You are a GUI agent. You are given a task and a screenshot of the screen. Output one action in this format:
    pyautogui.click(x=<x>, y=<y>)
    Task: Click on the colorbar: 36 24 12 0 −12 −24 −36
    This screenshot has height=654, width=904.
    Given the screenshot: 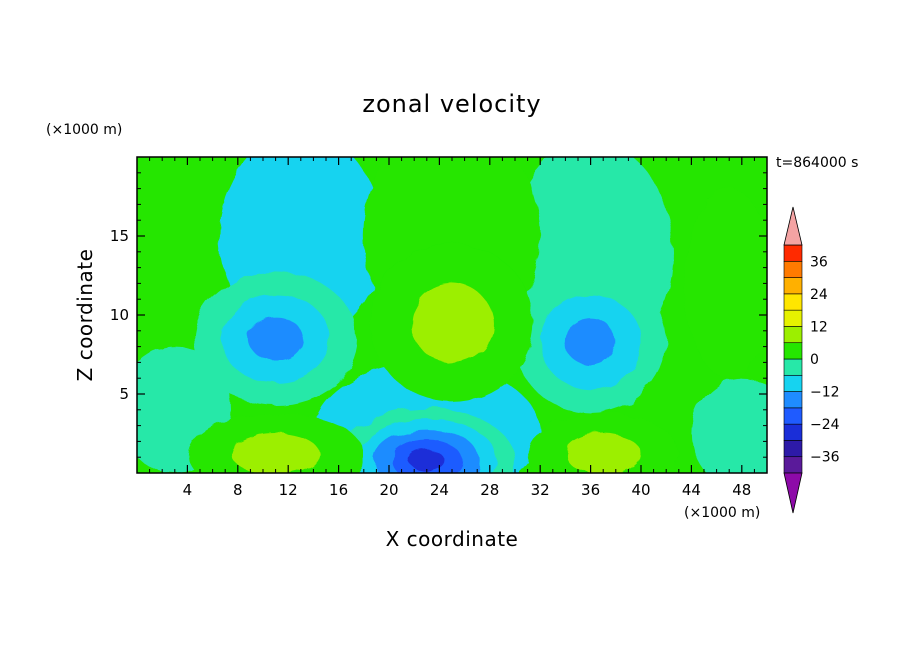 What is the action you would take?
    pyautogui.click(x=811, y=360)
    